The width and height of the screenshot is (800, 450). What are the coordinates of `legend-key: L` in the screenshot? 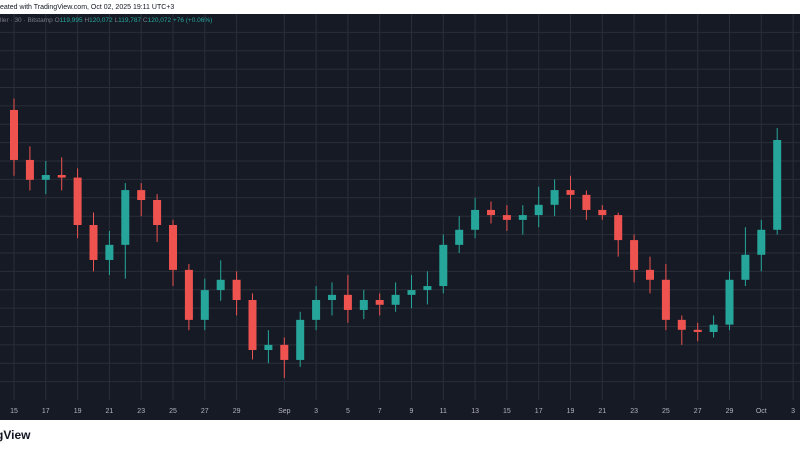 It's located at (116, 20).